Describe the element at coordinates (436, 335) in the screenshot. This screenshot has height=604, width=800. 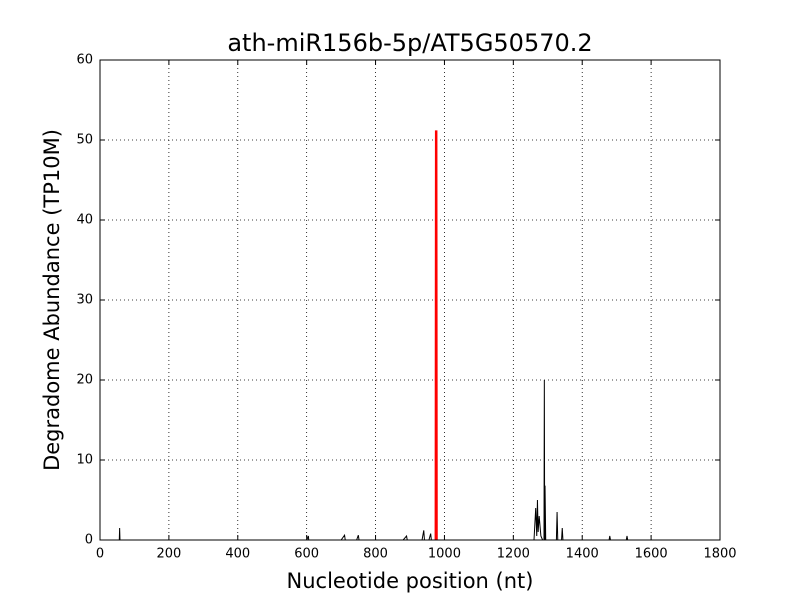
I see `series-line` at that location.